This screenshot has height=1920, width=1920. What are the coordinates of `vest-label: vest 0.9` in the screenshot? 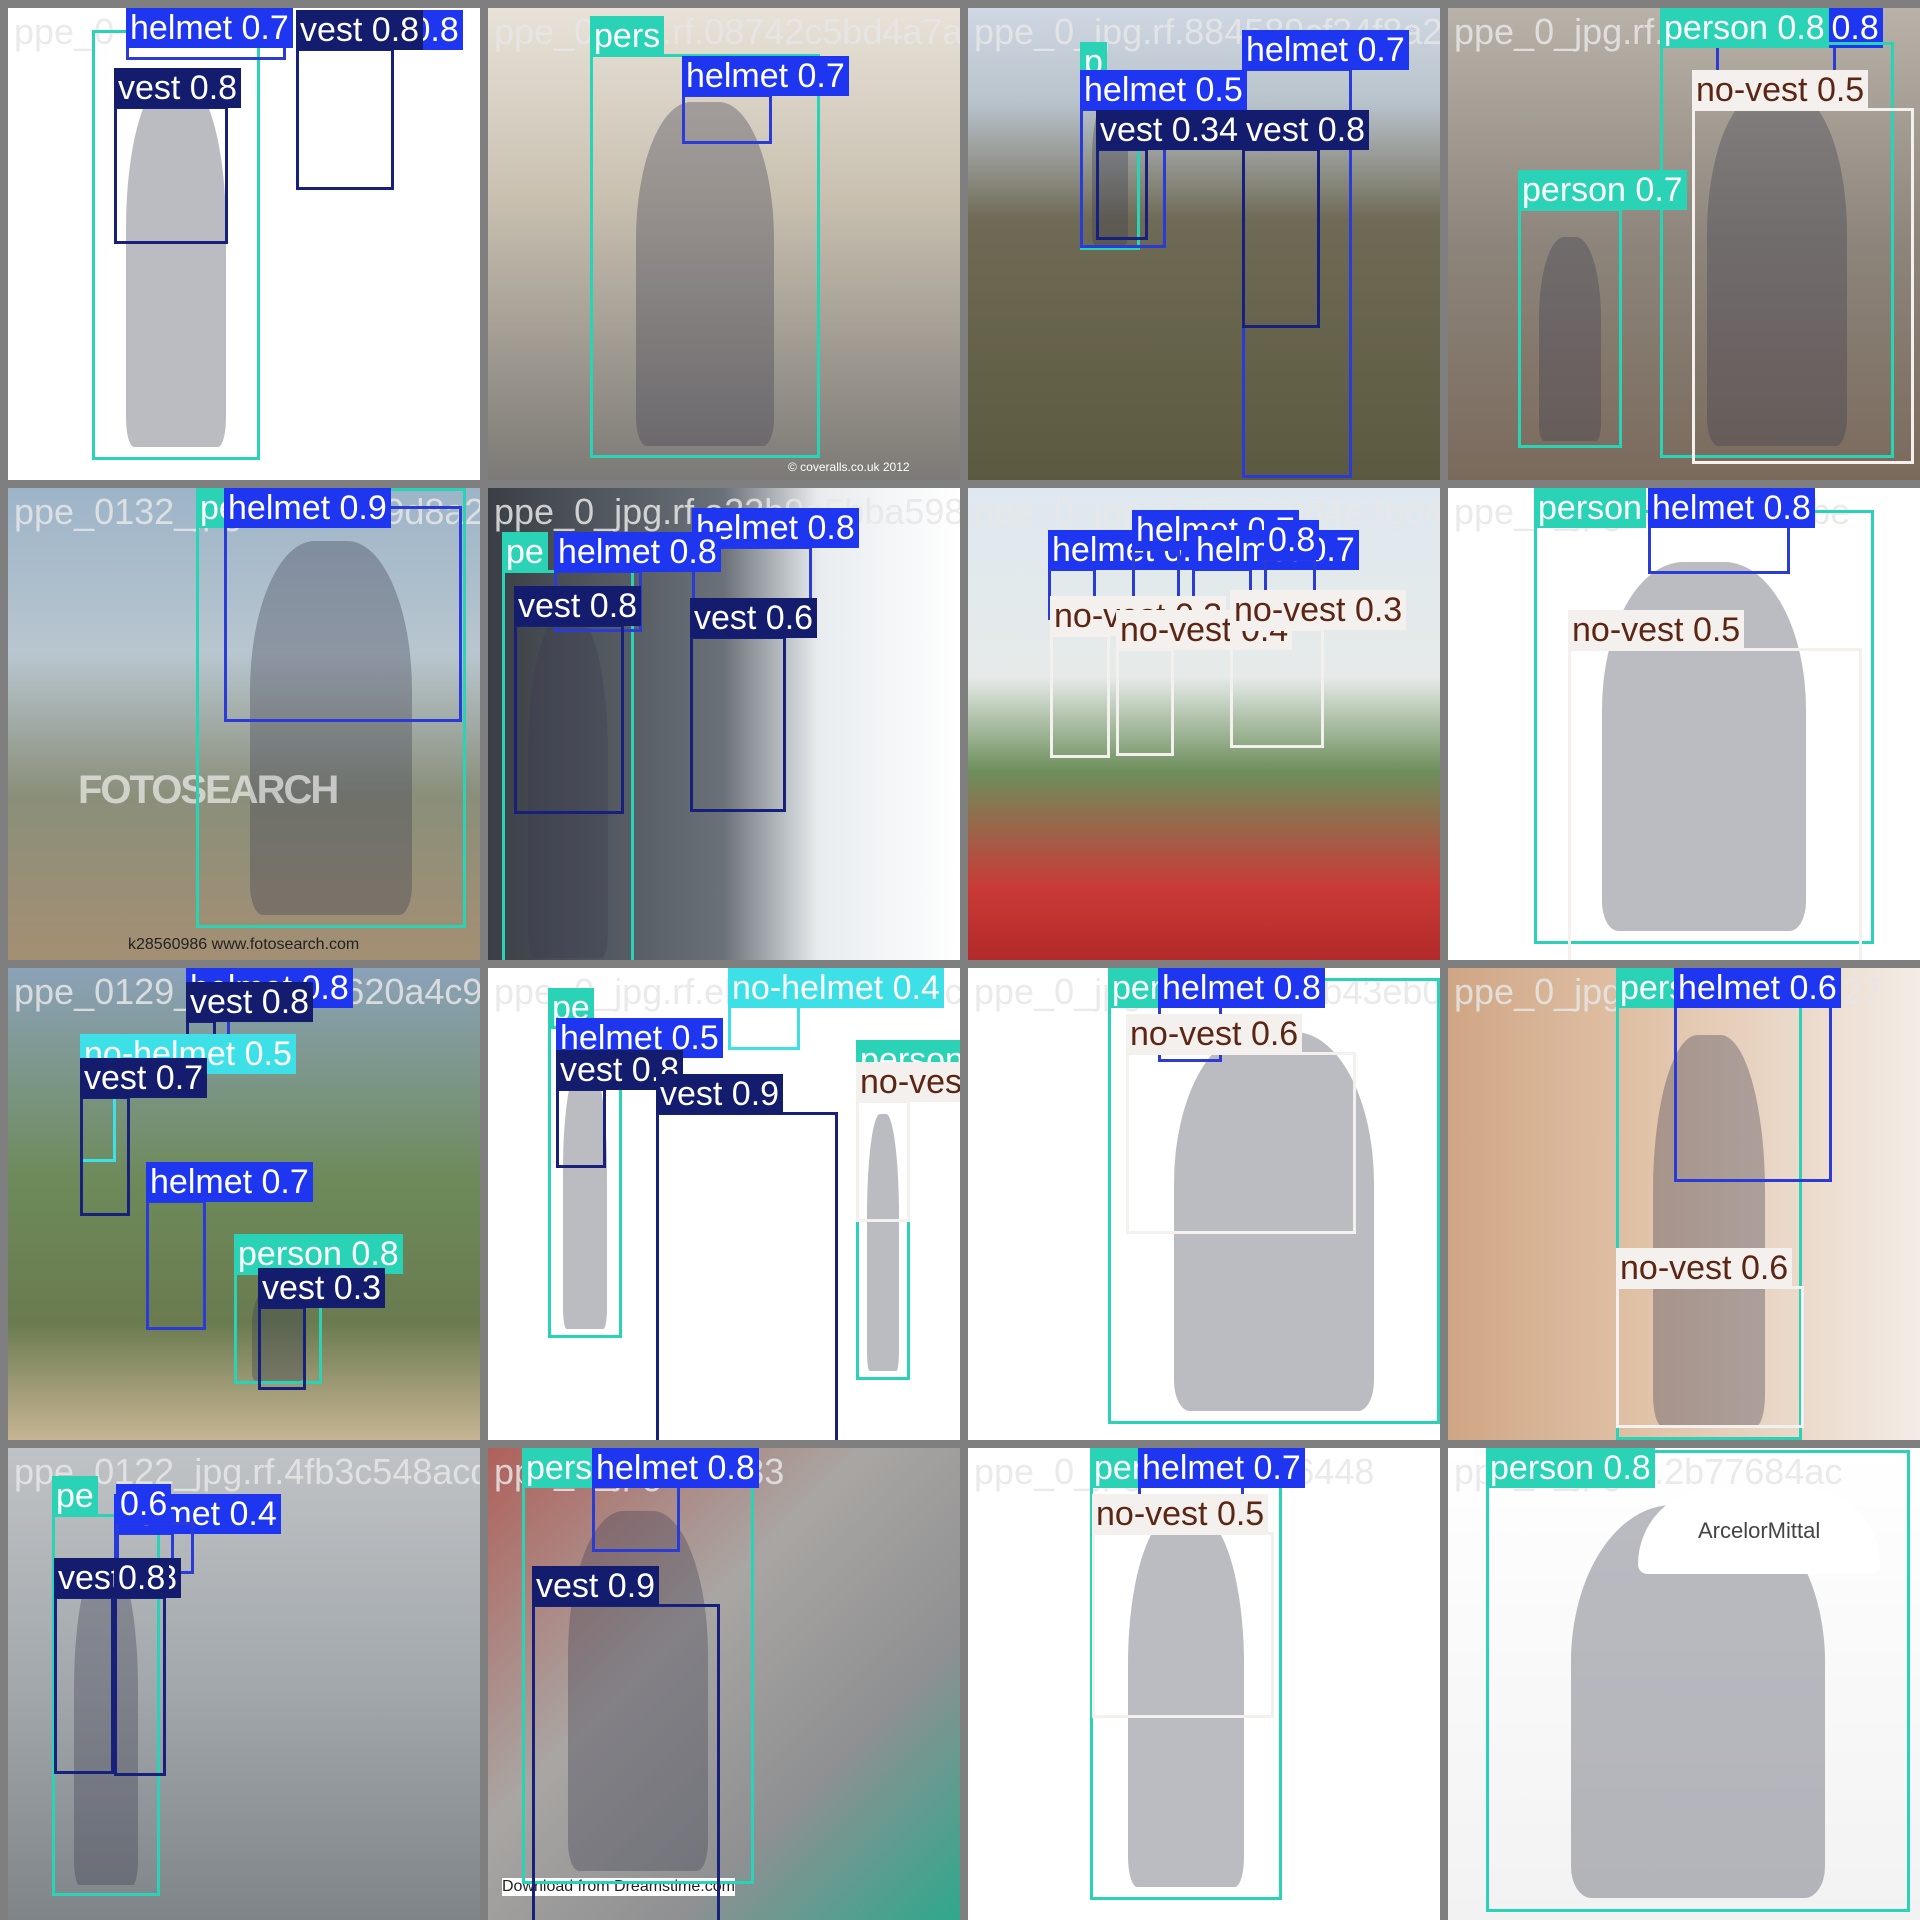 It's located at (720, 1094).